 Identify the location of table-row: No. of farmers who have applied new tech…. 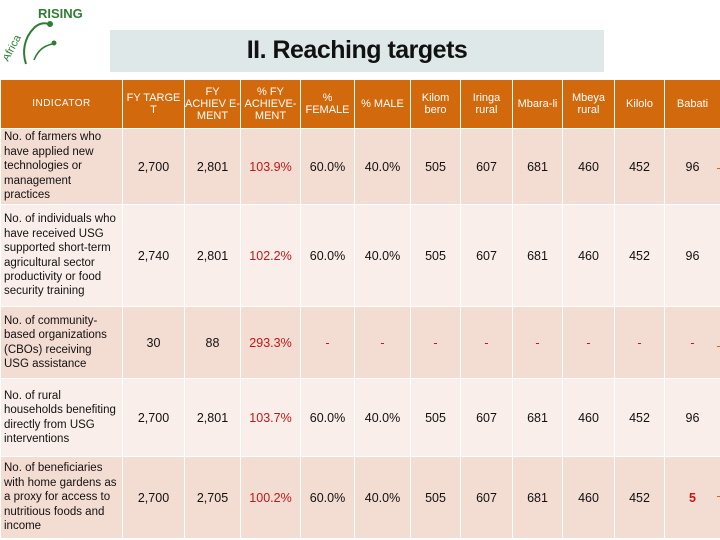
(360, 166).